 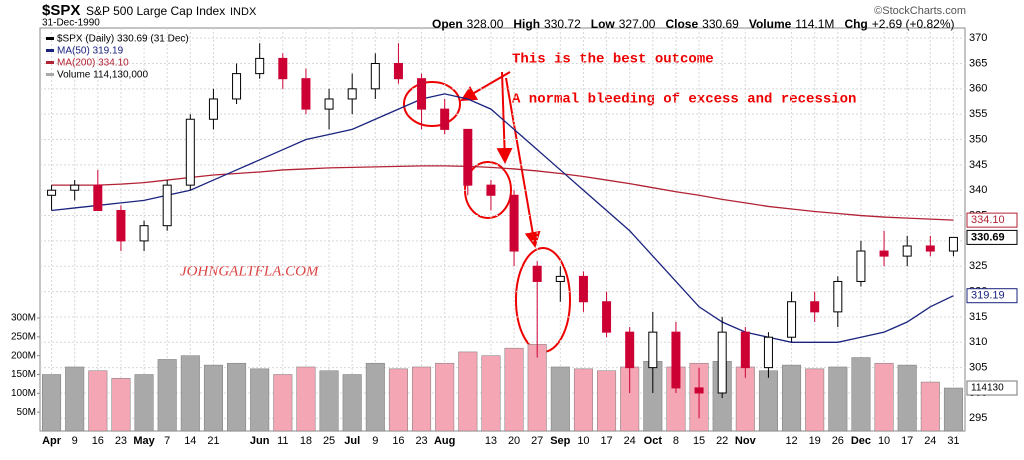 I want to click on x-tick-label: 7, so click(x=167, y=441).